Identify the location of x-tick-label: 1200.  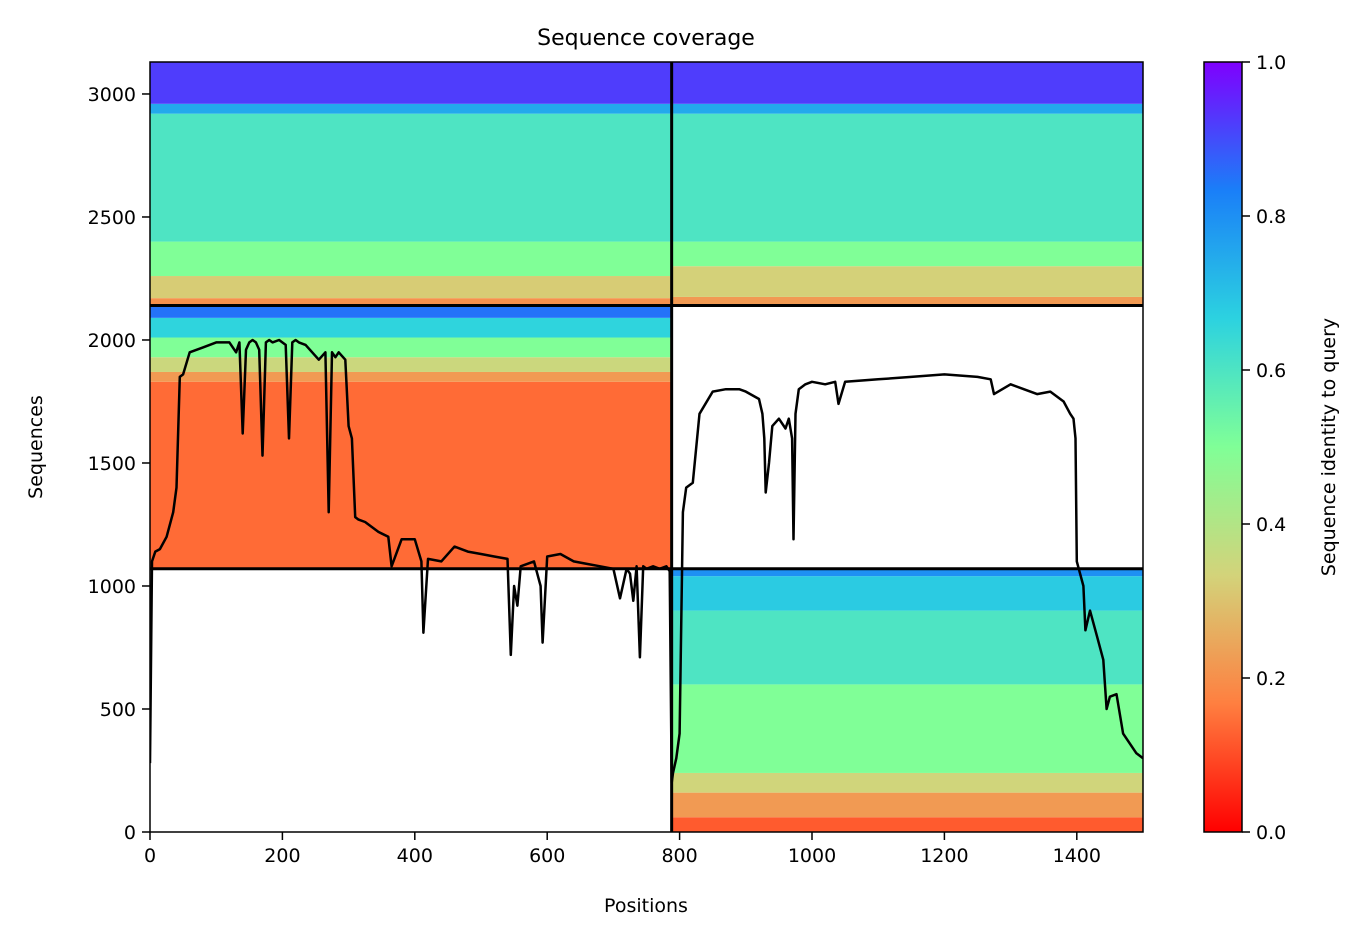
(944, 856).